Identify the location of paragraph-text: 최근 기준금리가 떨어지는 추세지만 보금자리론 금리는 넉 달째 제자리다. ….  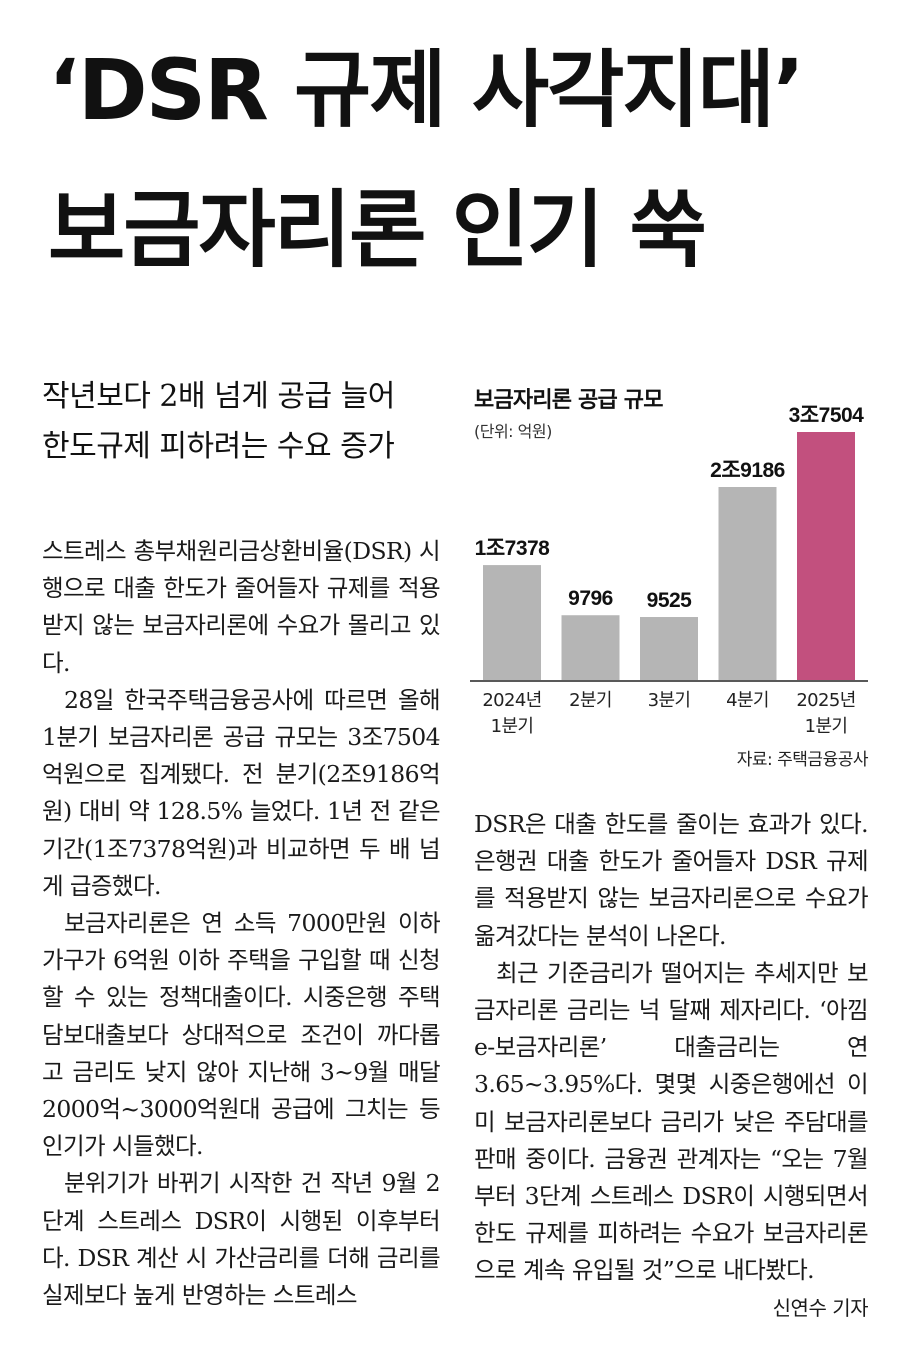
(671, 1121).